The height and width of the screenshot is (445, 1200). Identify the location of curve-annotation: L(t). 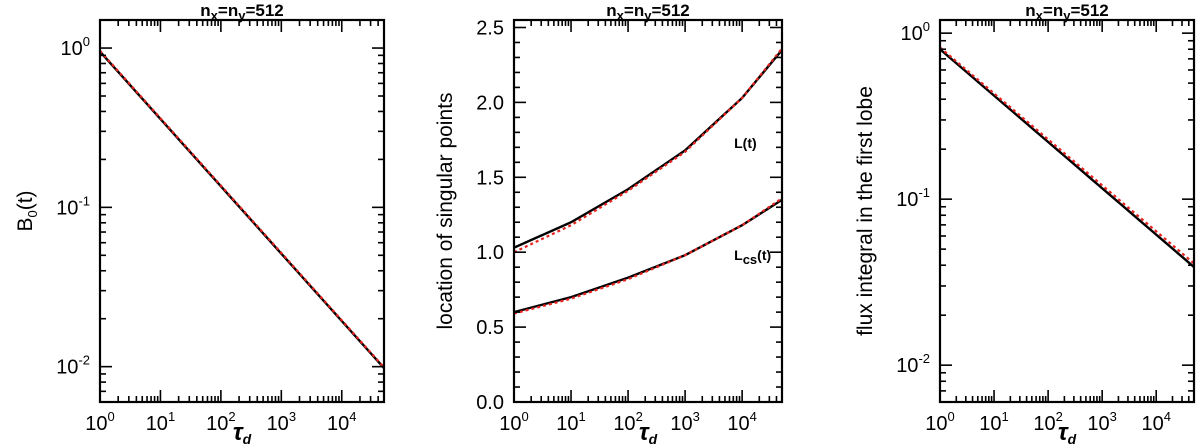
(745, 143).